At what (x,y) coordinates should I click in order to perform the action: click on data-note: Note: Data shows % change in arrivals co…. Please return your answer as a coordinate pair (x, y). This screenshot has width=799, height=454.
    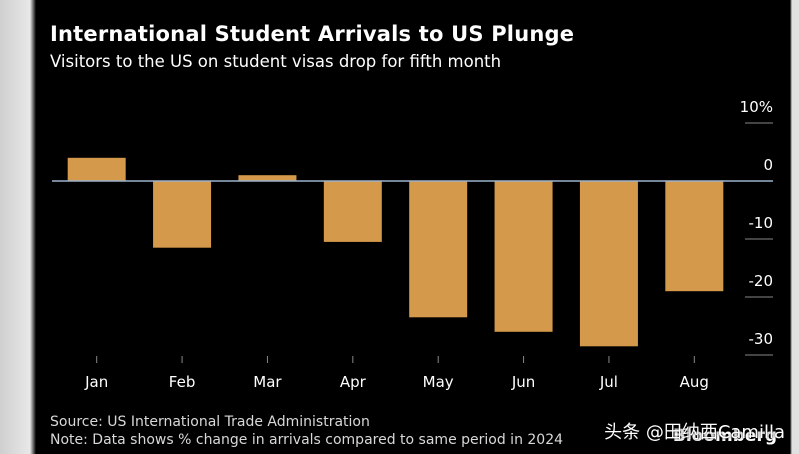
    Looking at the image, I should click on (307, 440).